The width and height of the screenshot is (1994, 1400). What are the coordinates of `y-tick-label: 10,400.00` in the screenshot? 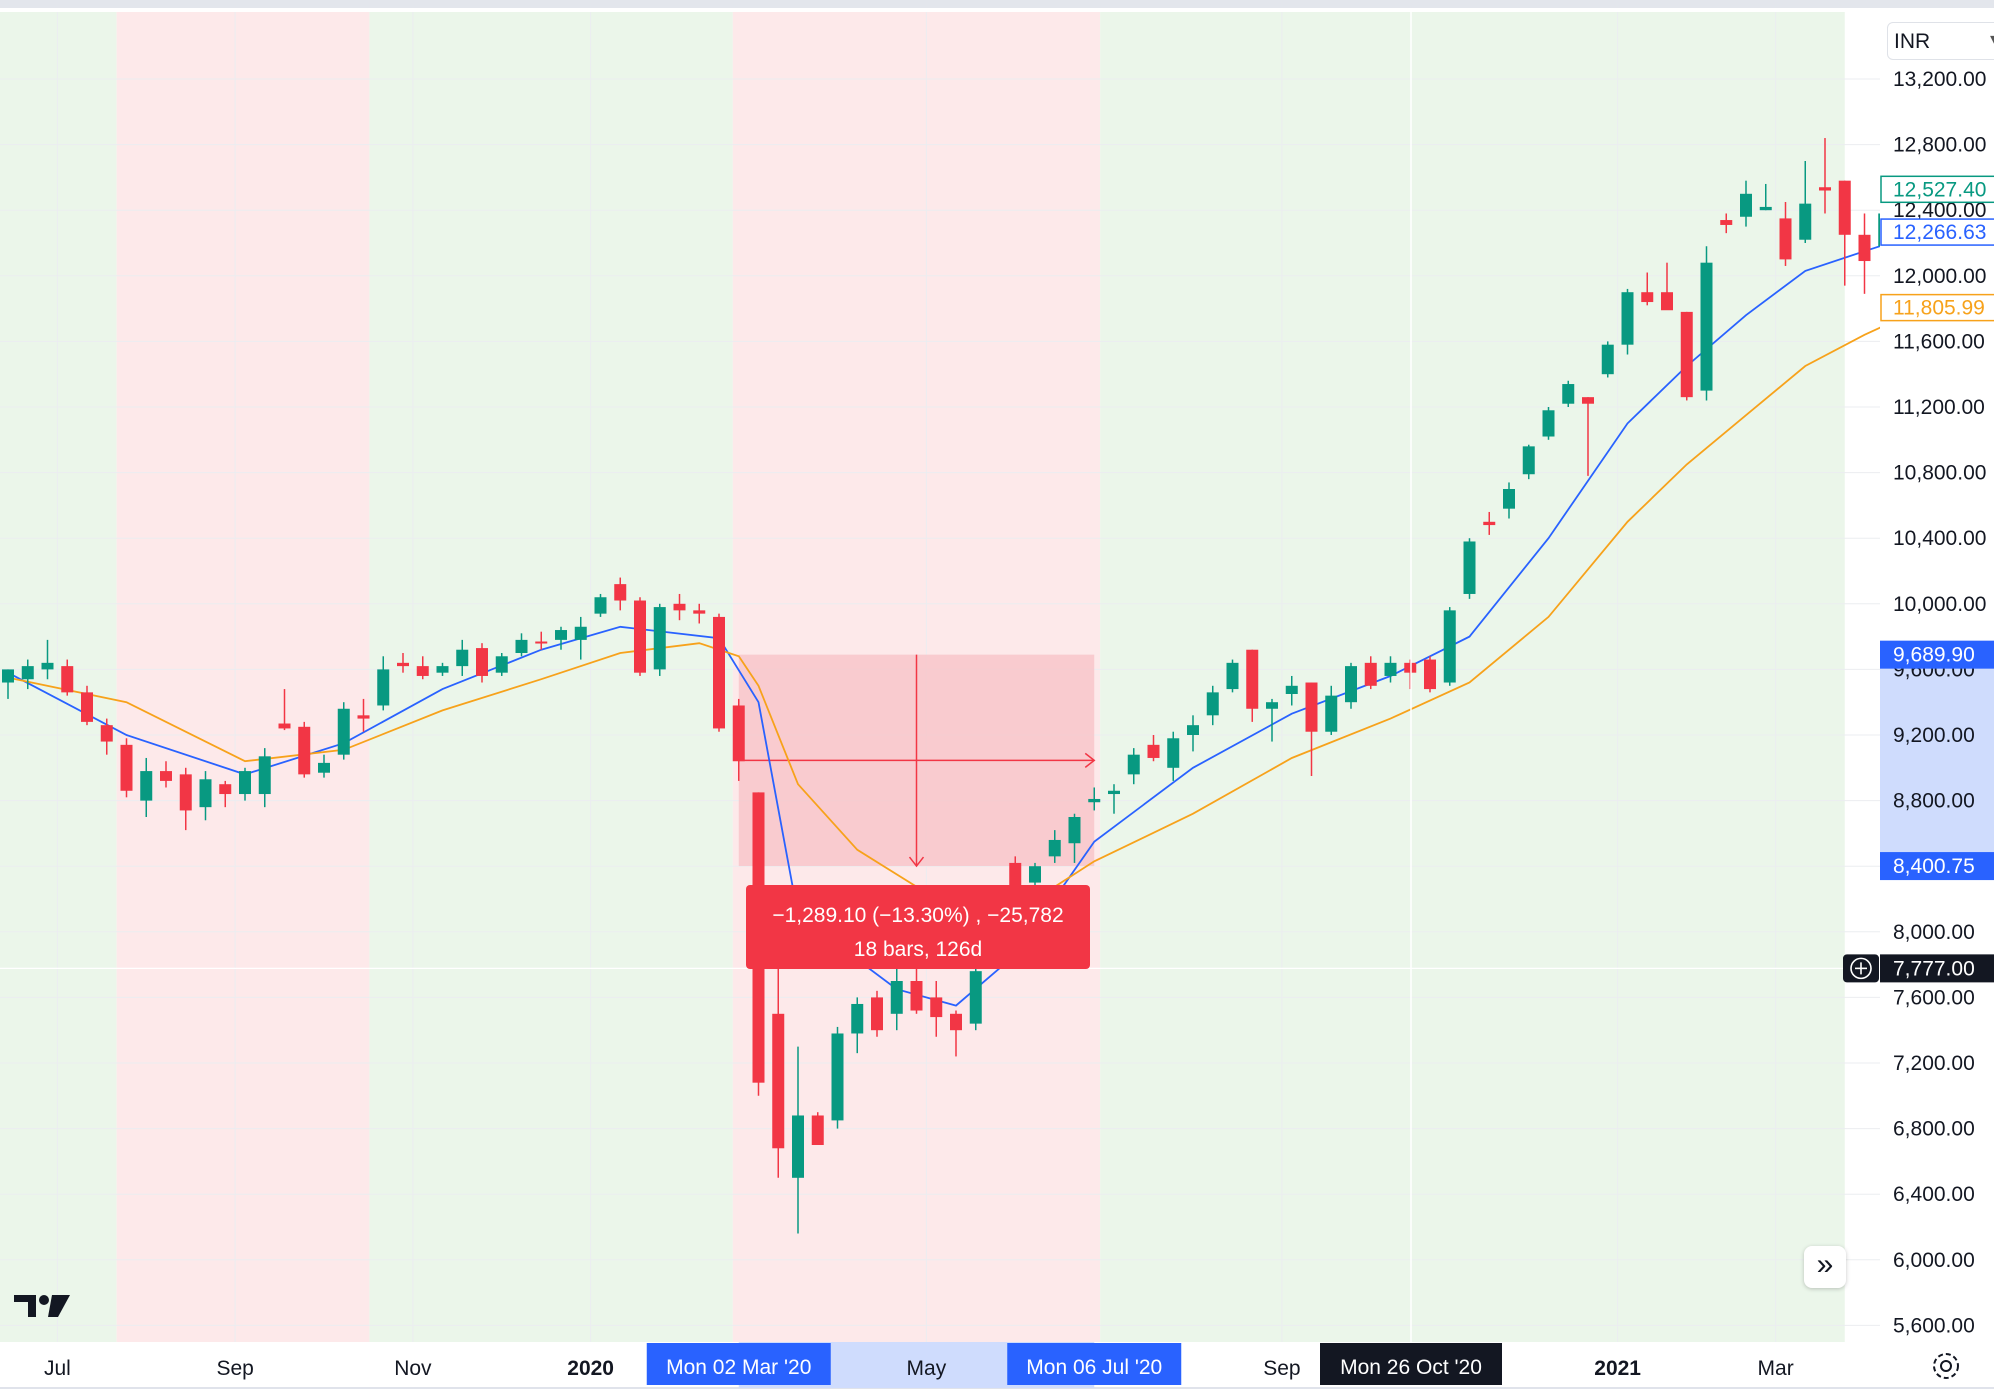 It's located at (1939, 538).